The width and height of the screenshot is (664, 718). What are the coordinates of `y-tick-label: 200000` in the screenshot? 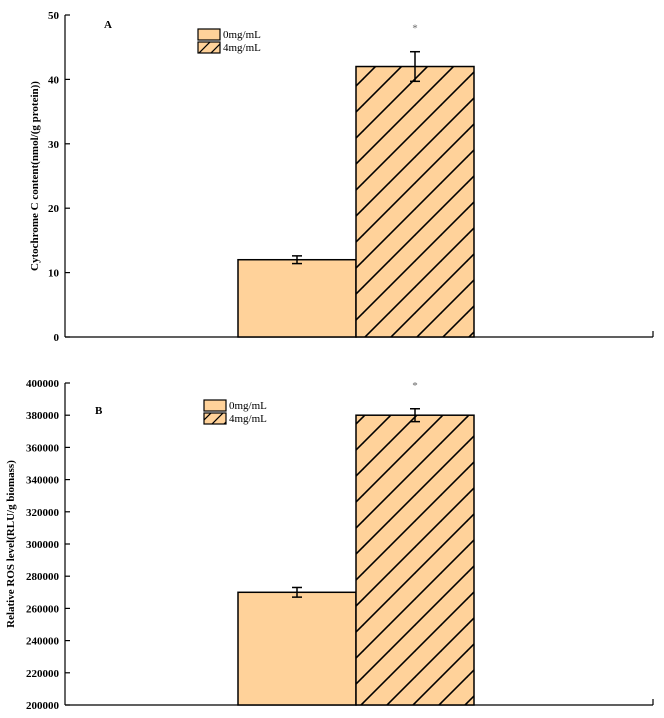 It's located at (43, 706).